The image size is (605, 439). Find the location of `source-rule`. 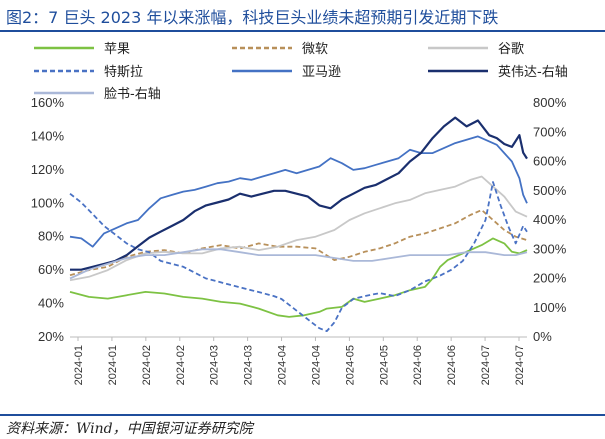

source-rule is located at coordinates (302, 415).